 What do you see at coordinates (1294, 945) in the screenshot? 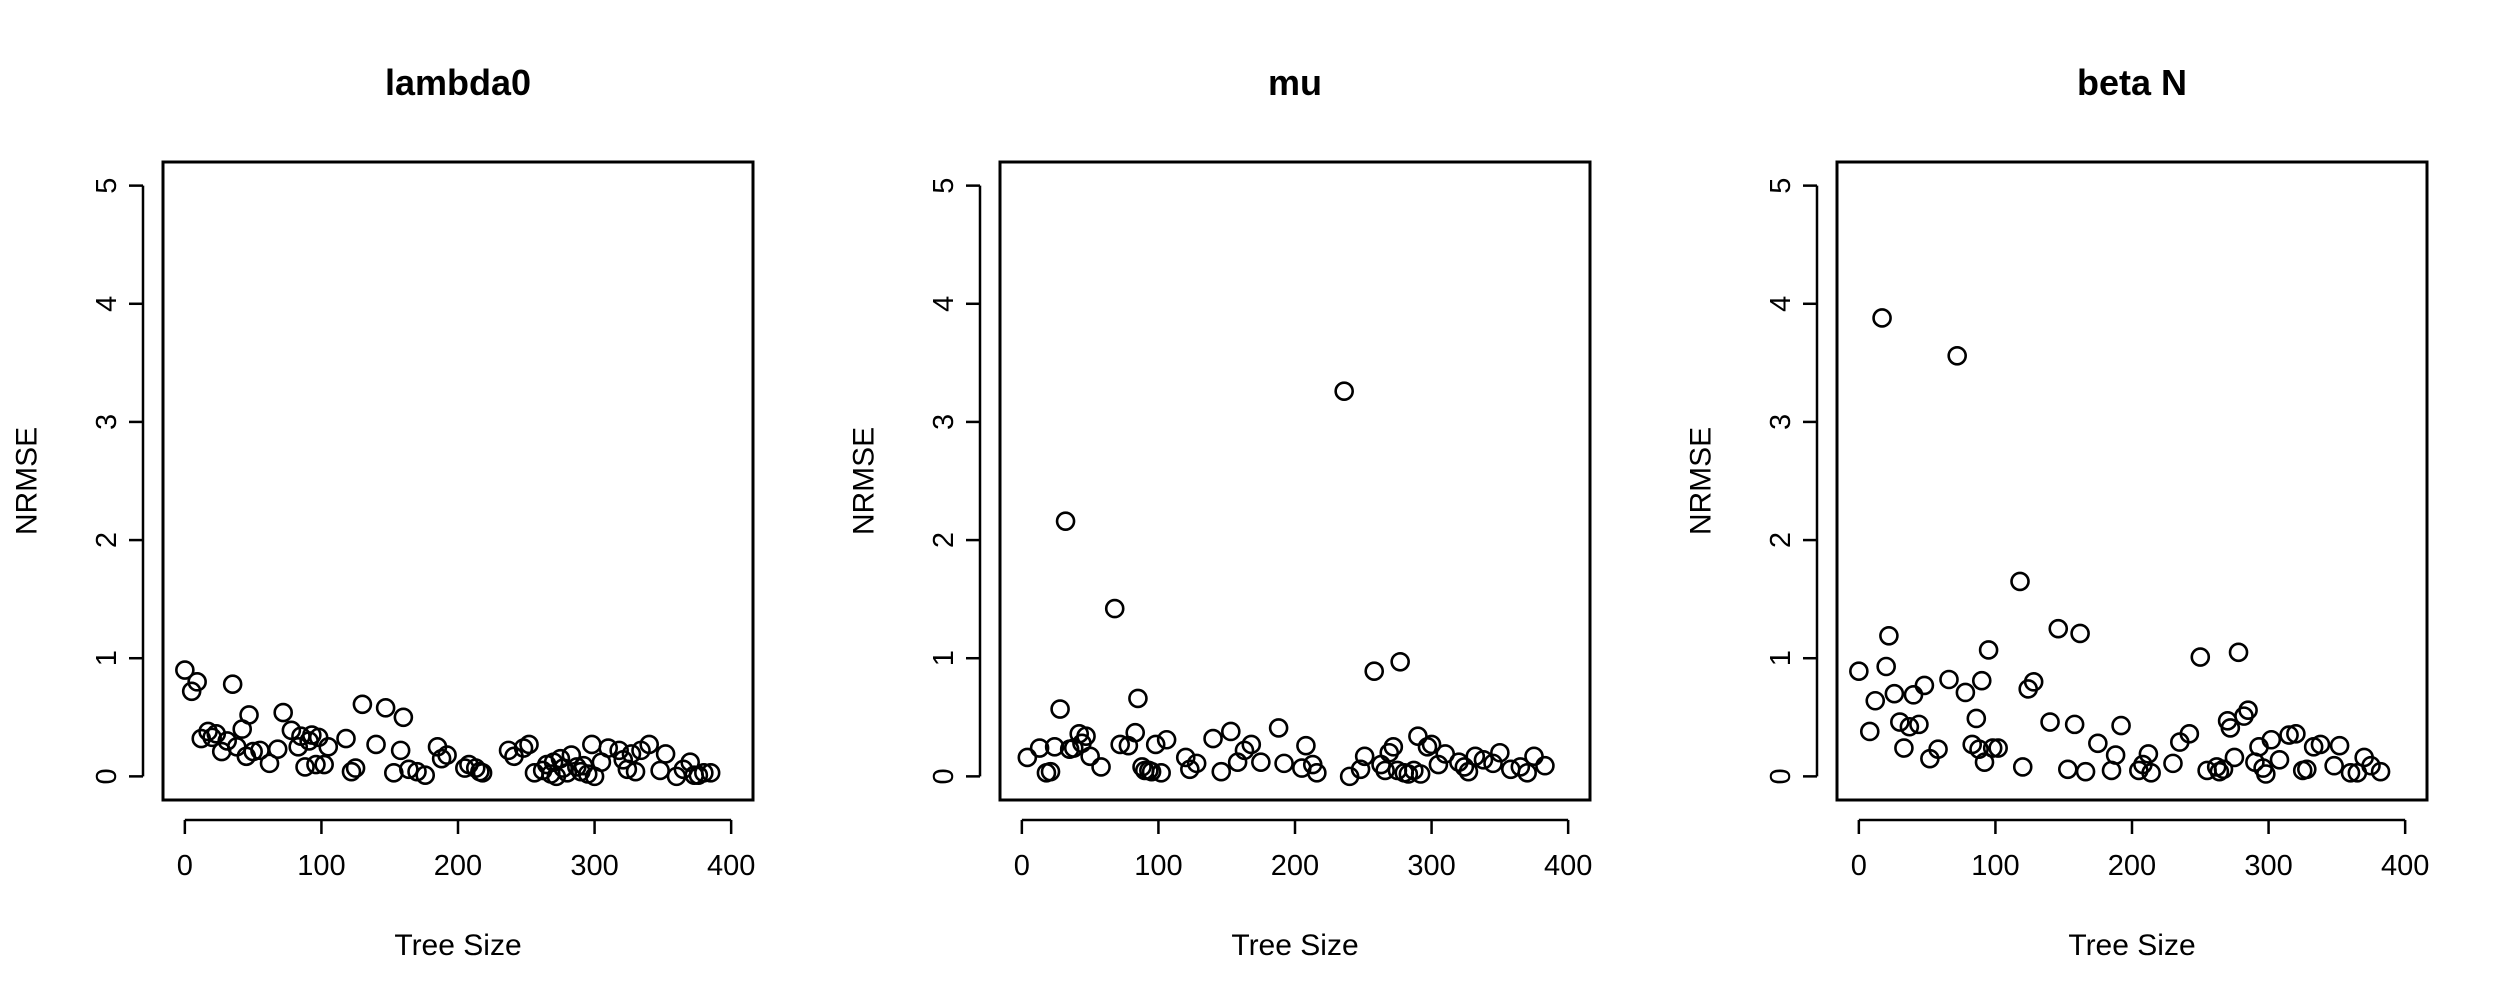
I see `x-axis-label: Tree Size` at bounding box center [1294, 945].